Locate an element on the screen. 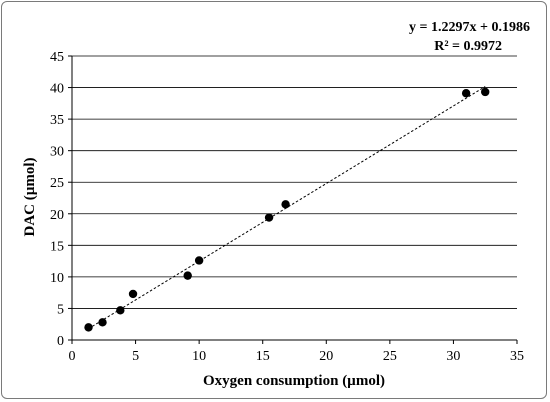 This screenshot has height=402, width=550. y-tick-label: 10 is located at coordinates (57, 278).